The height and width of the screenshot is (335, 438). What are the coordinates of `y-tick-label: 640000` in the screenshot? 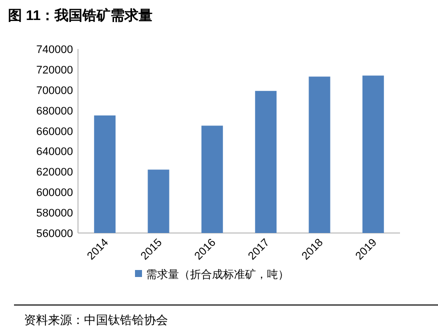 It's located at (54, 152).